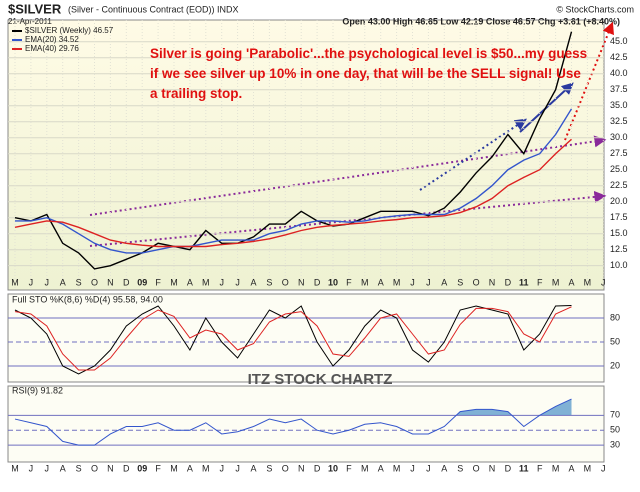 The width and height of the screenshot is (640, 492). Describe the element at coordinates (524, 468) in the screenshot. I see `x-tick-label: 11` at that location.